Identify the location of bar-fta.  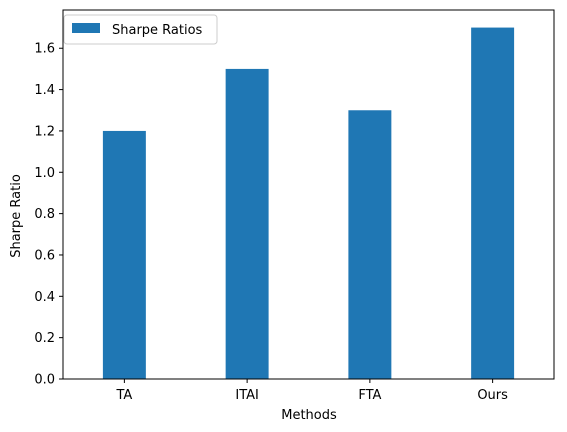
(370, 245).